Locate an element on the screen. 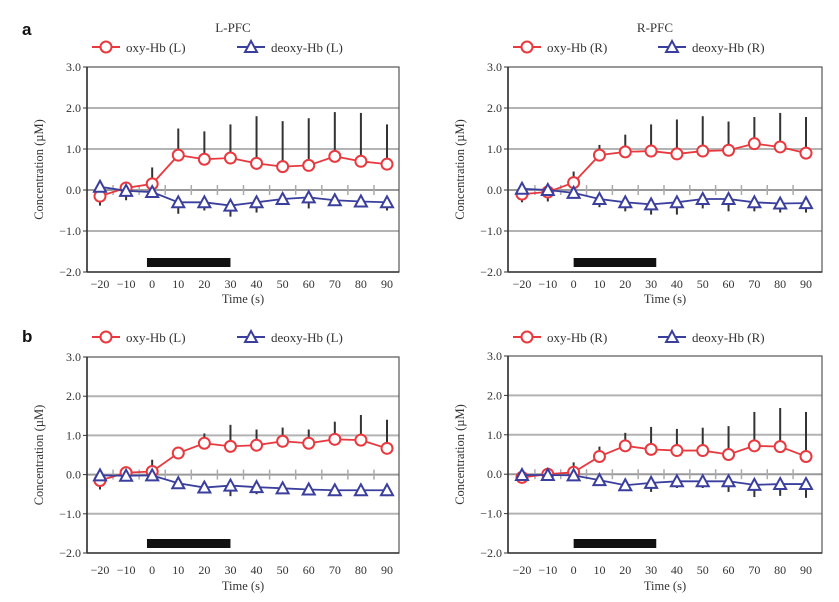  legend-item-oxy: oxy-Hb (R) is located at coordinates (560, 337).